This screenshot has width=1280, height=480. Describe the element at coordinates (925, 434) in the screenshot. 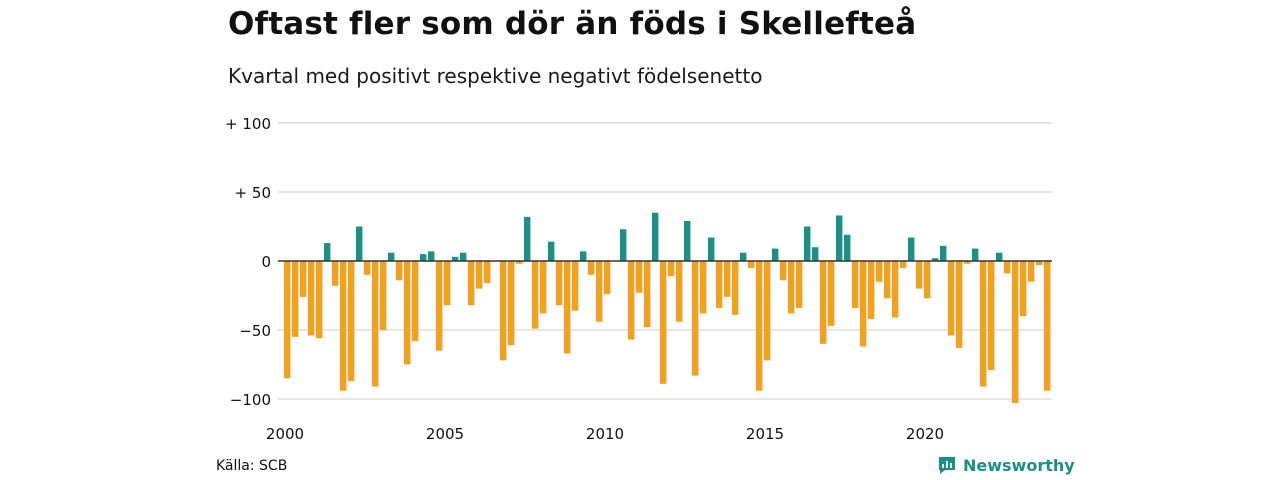

I see `x-tick-label: 2020` at that location.